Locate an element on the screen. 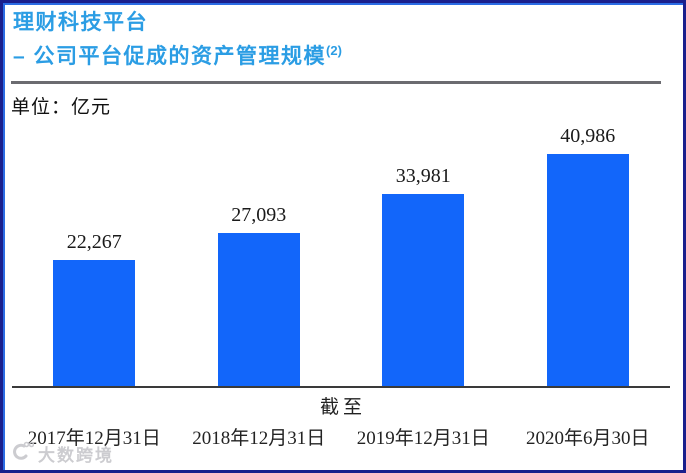 This screenshot has width=686, height=473. bar-group: 33,981 is located at coordinates (423, 255).